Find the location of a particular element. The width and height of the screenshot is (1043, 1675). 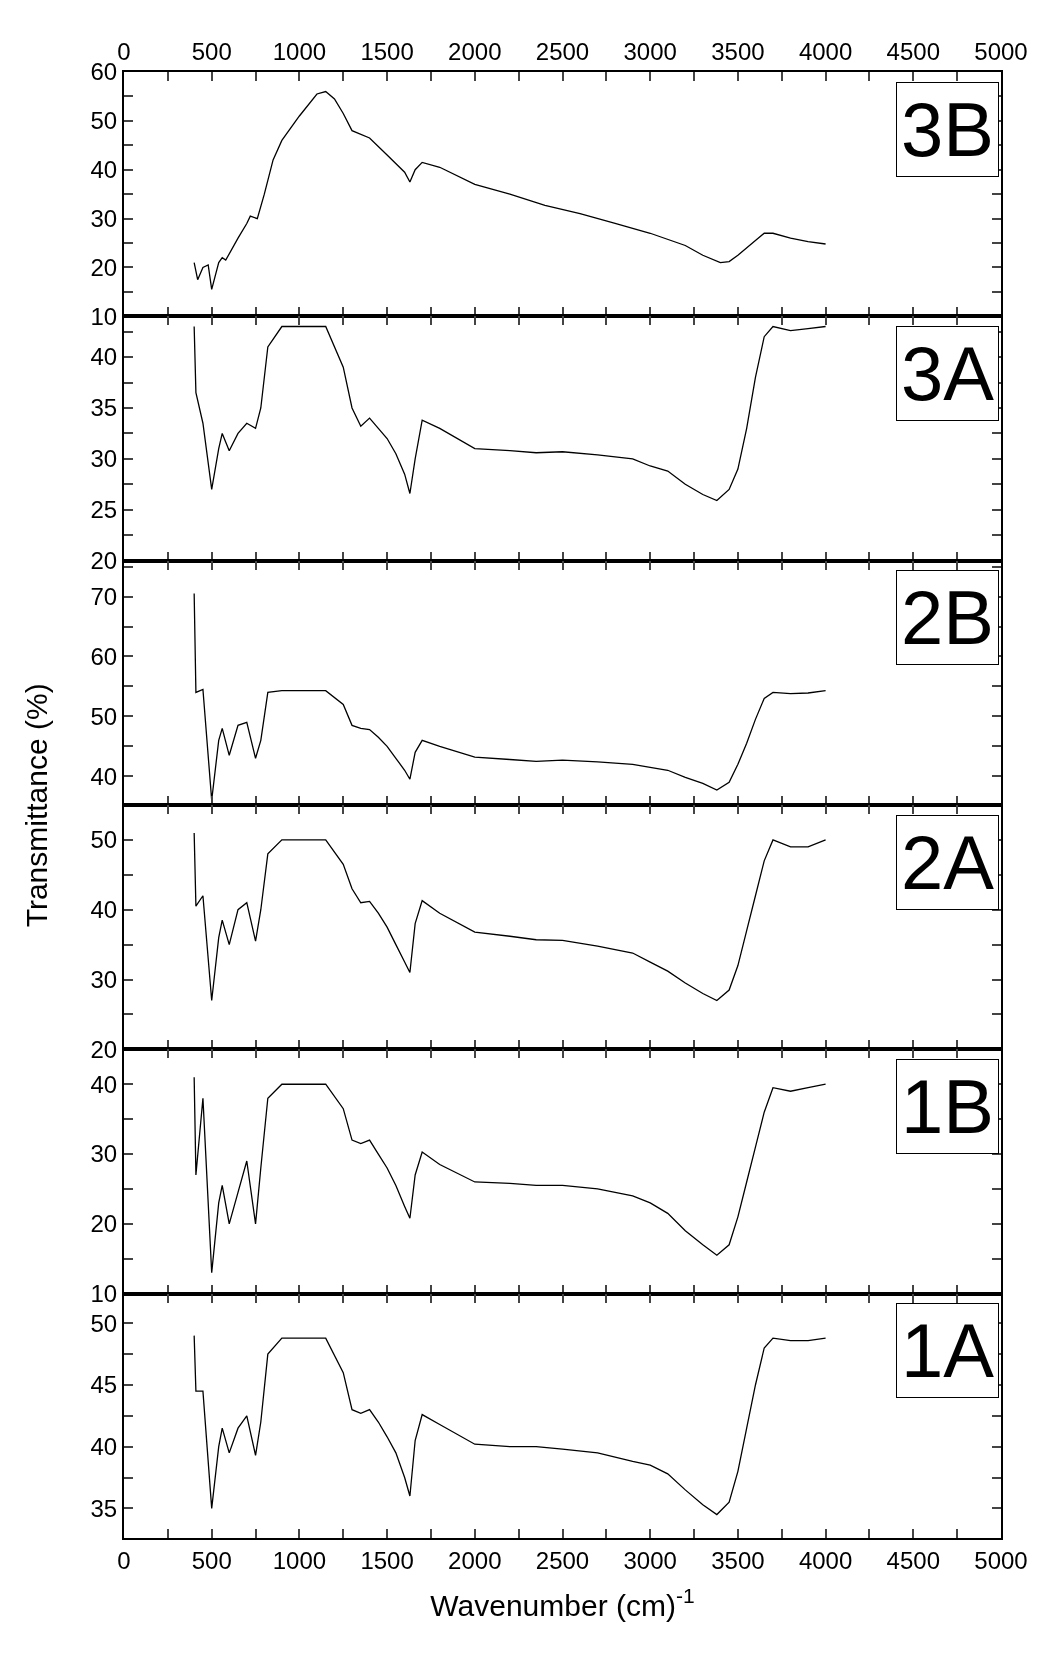

annotation: 1B is located at coordinates (947, 1106).